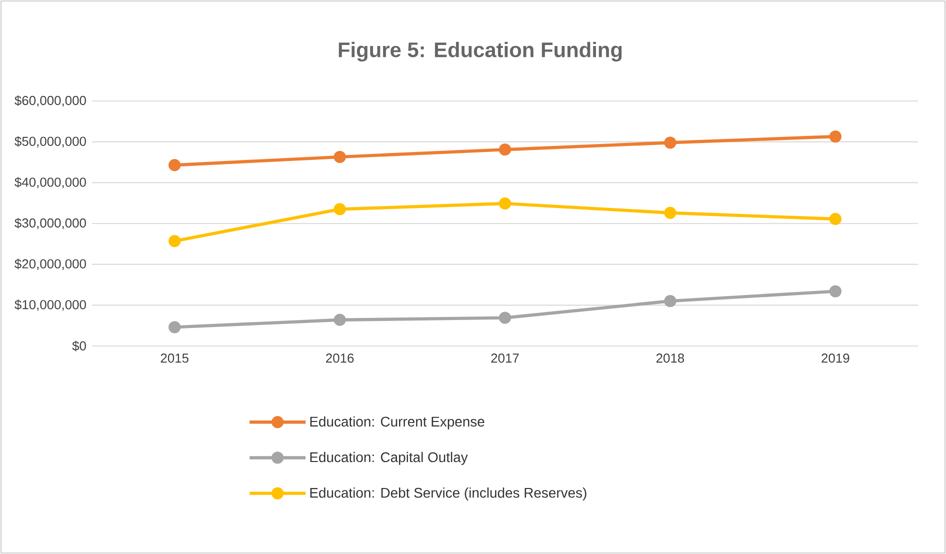 The height and width of the screenshot is (554, 946). Describe the element at coordinates (448, 494) in the screenshot. I see `legend-label: Education: Debt Service (includes Reserves)` at that location.